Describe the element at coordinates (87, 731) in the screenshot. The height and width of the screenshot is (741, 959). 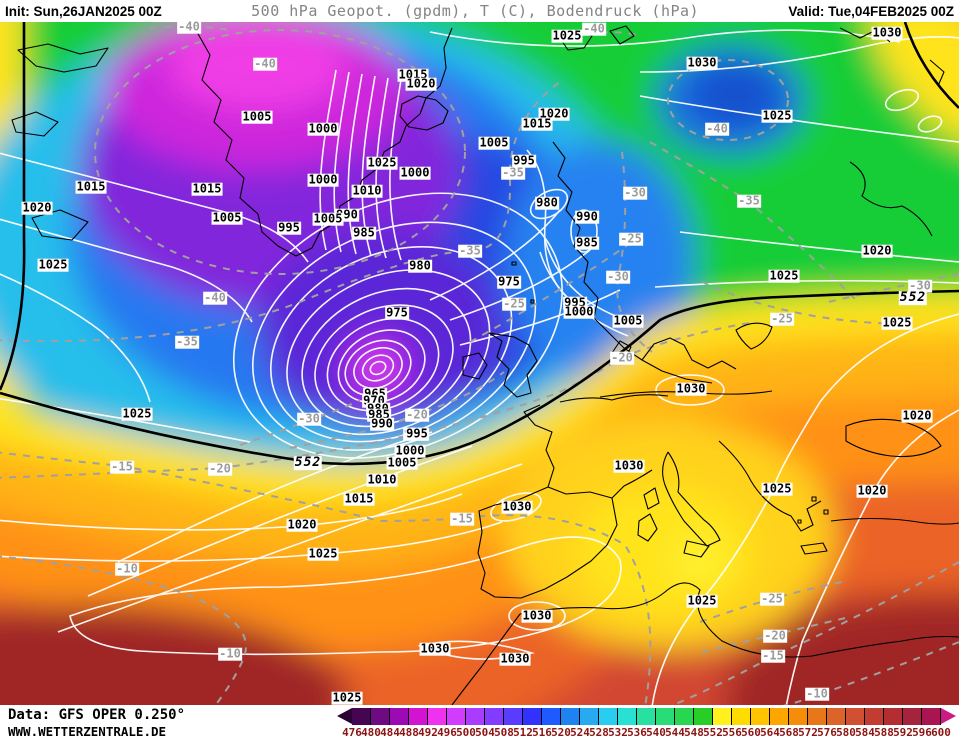
I see `website-label: WWW.WETTERZENTRALE.DE` at that location.